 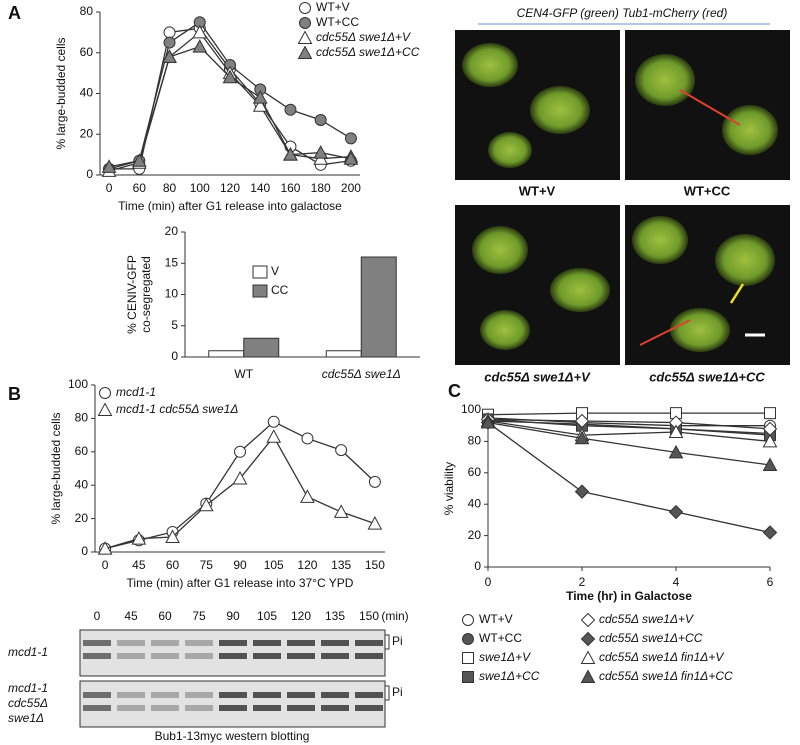 I want to click on x-tick-label: 60, so click(x=173, y=565).